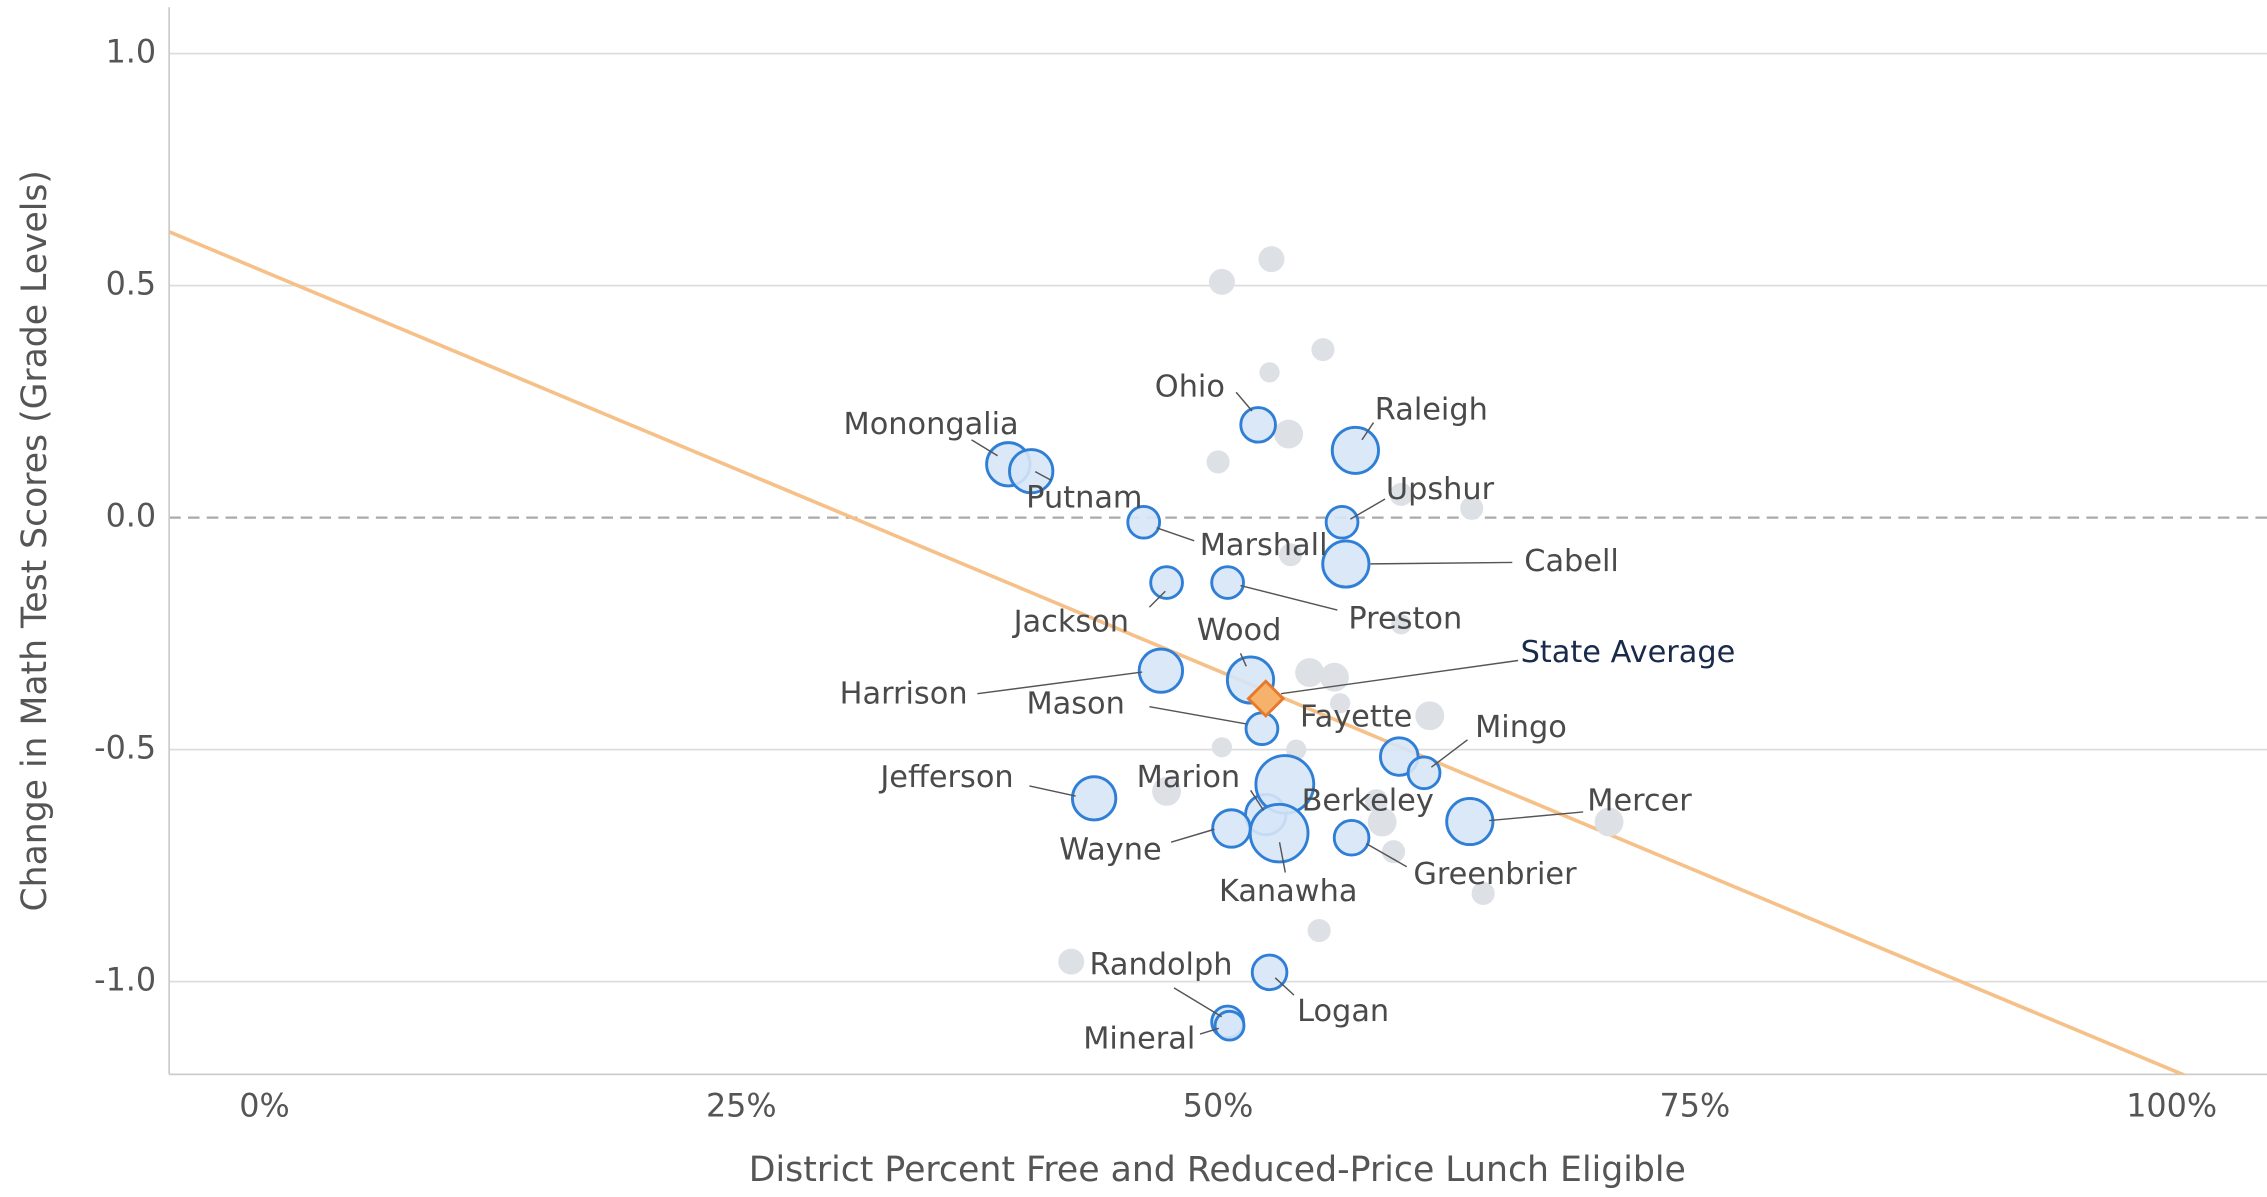 Image resolution: width=2267 pixels, height=1197 pixels. What do you see at coordinates (264, 1107) in the screenshot?
I see `x-tick-label: 0%` at bounding box center [264, 1107].